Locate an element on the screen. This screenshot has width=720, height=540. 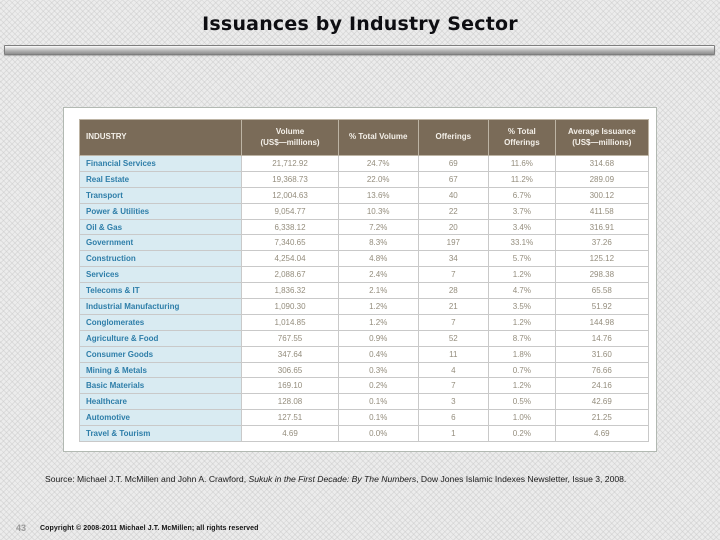
value-cell: 0.5% is located at coordinates (522, 402).